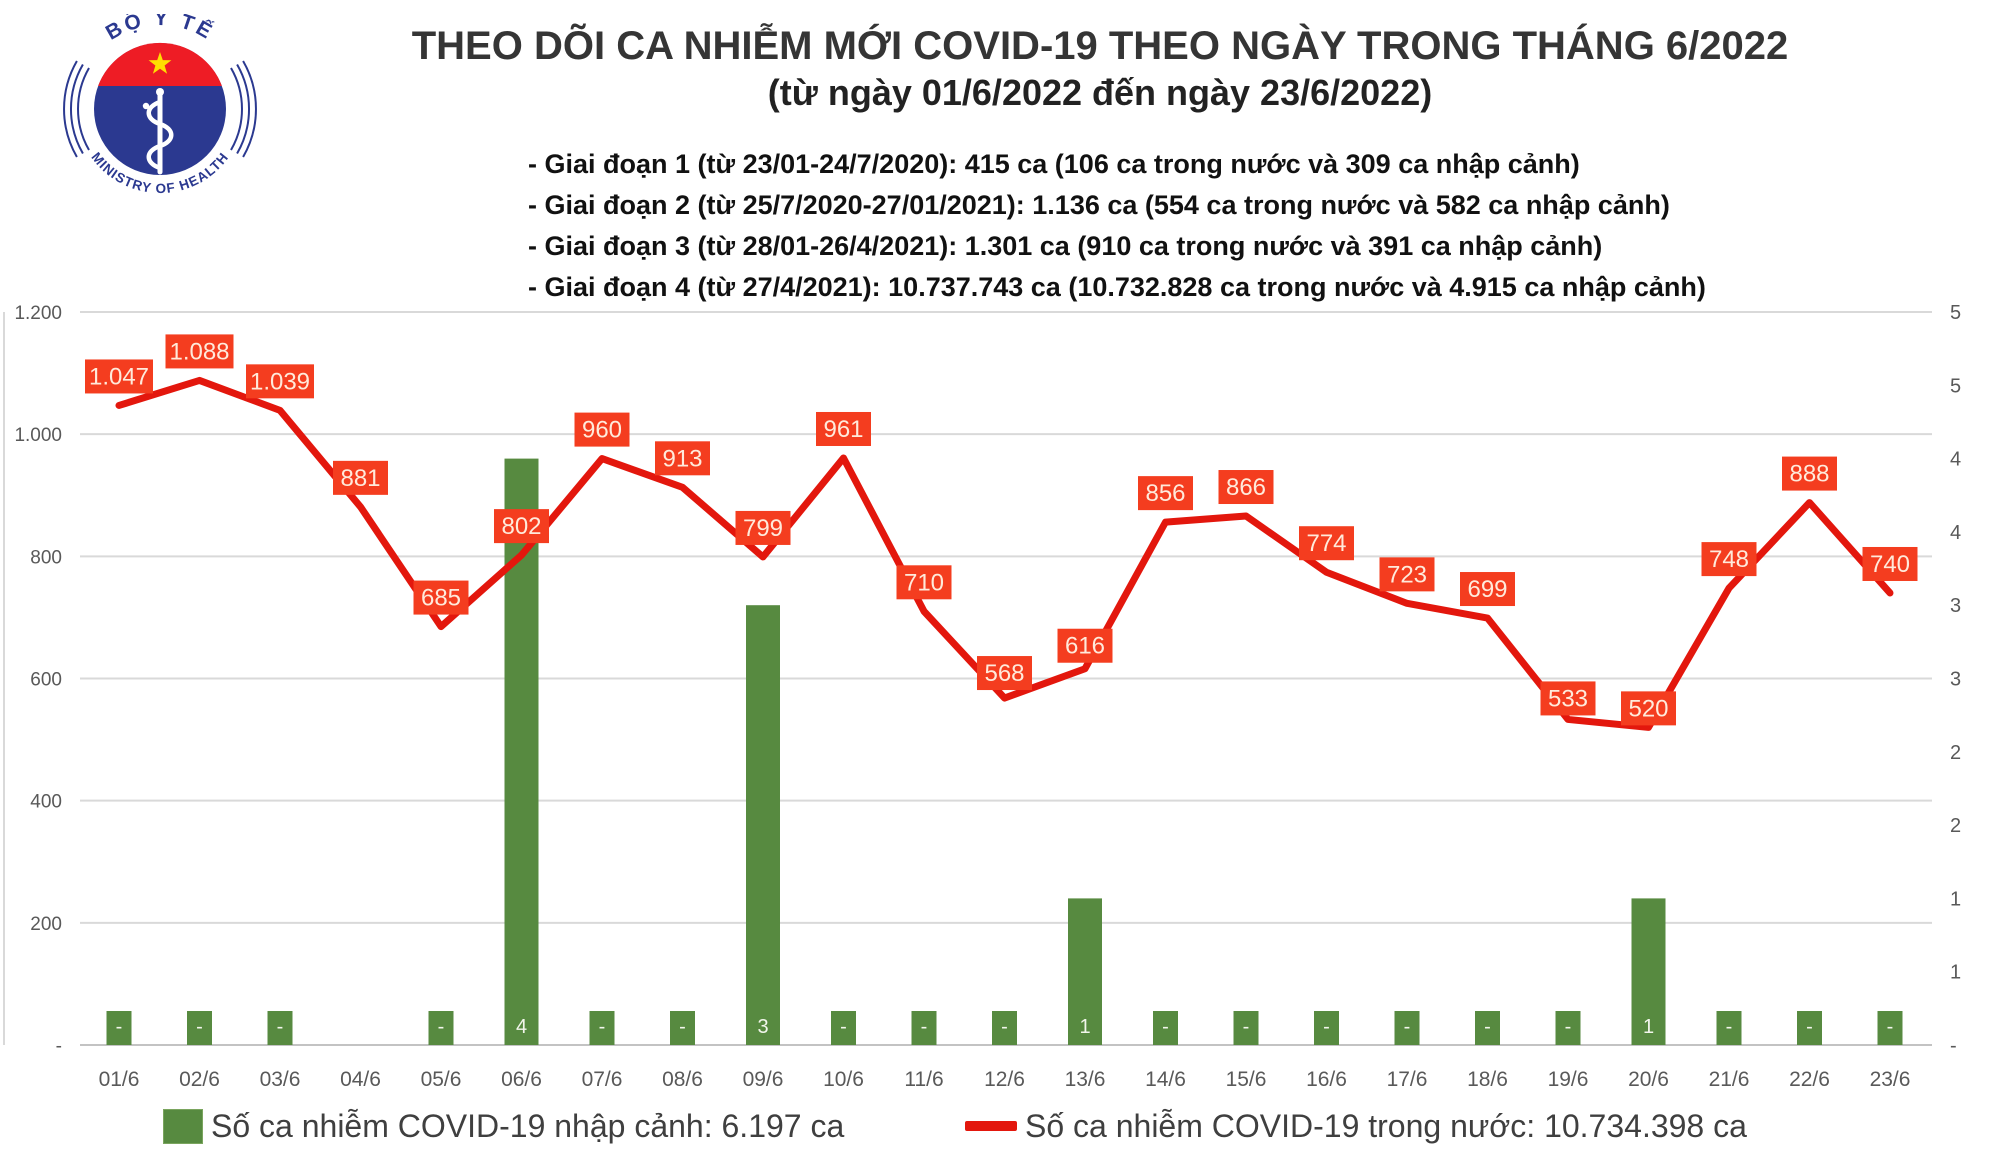 Image resolution: width=2000 pixels, height=1152 pixels. I want to click on x-axis-day-label: 11/6, so click(923, 1079).